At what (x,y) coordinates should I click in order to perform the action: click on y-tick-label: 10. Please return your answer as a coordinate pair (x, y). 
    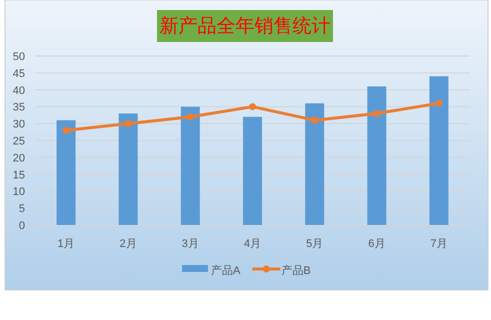
    Looking at the image, I should click on (18, 192).